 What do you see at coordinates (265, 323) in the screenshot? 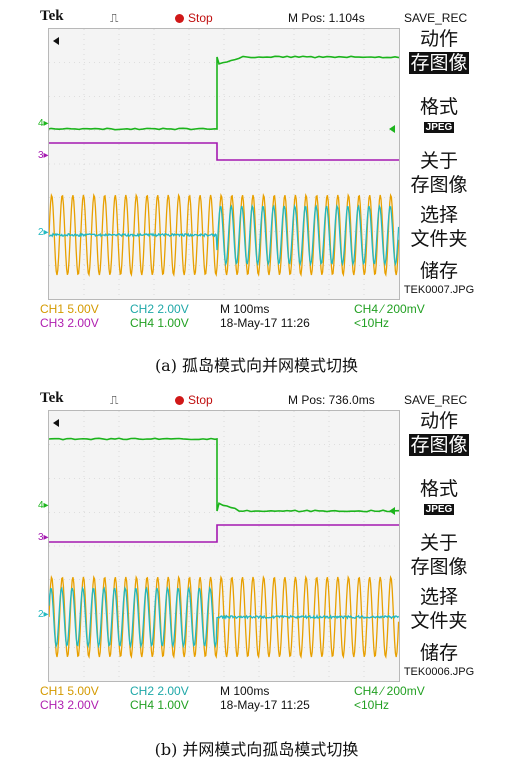
I see `date-time: 18-May-17 11:26` at bounding box center [265, 323].